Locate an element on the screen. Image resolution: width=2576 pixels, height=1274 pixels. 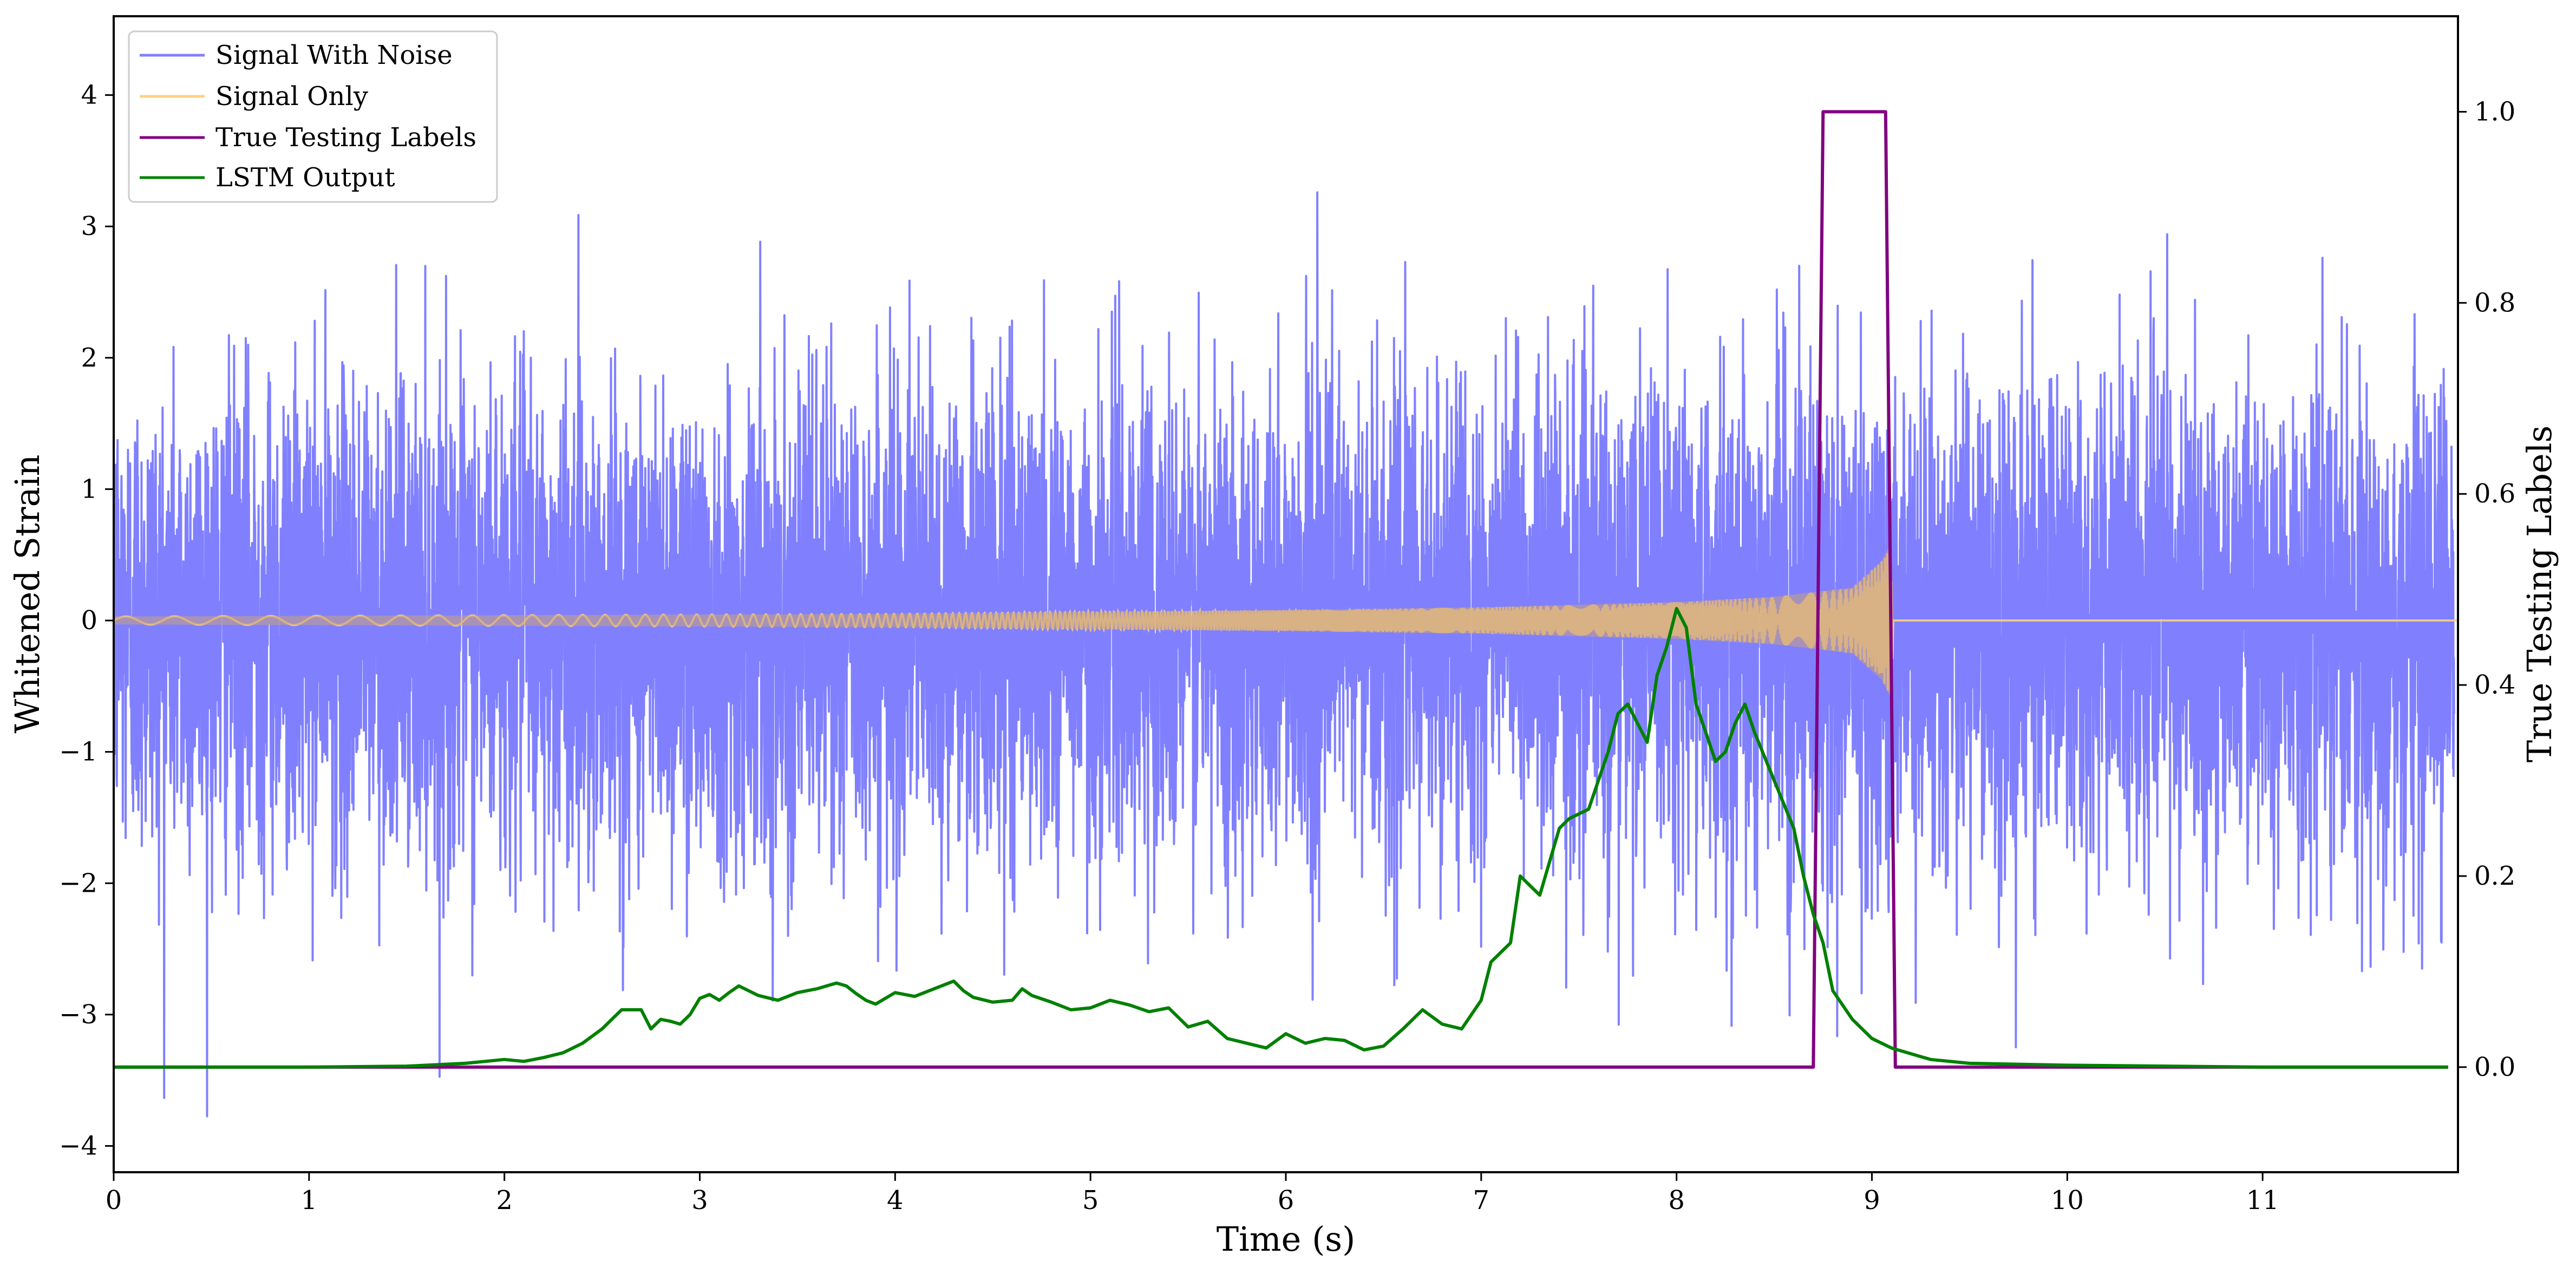
y-tick-label: −3 is located at coordinates (78, 1014).